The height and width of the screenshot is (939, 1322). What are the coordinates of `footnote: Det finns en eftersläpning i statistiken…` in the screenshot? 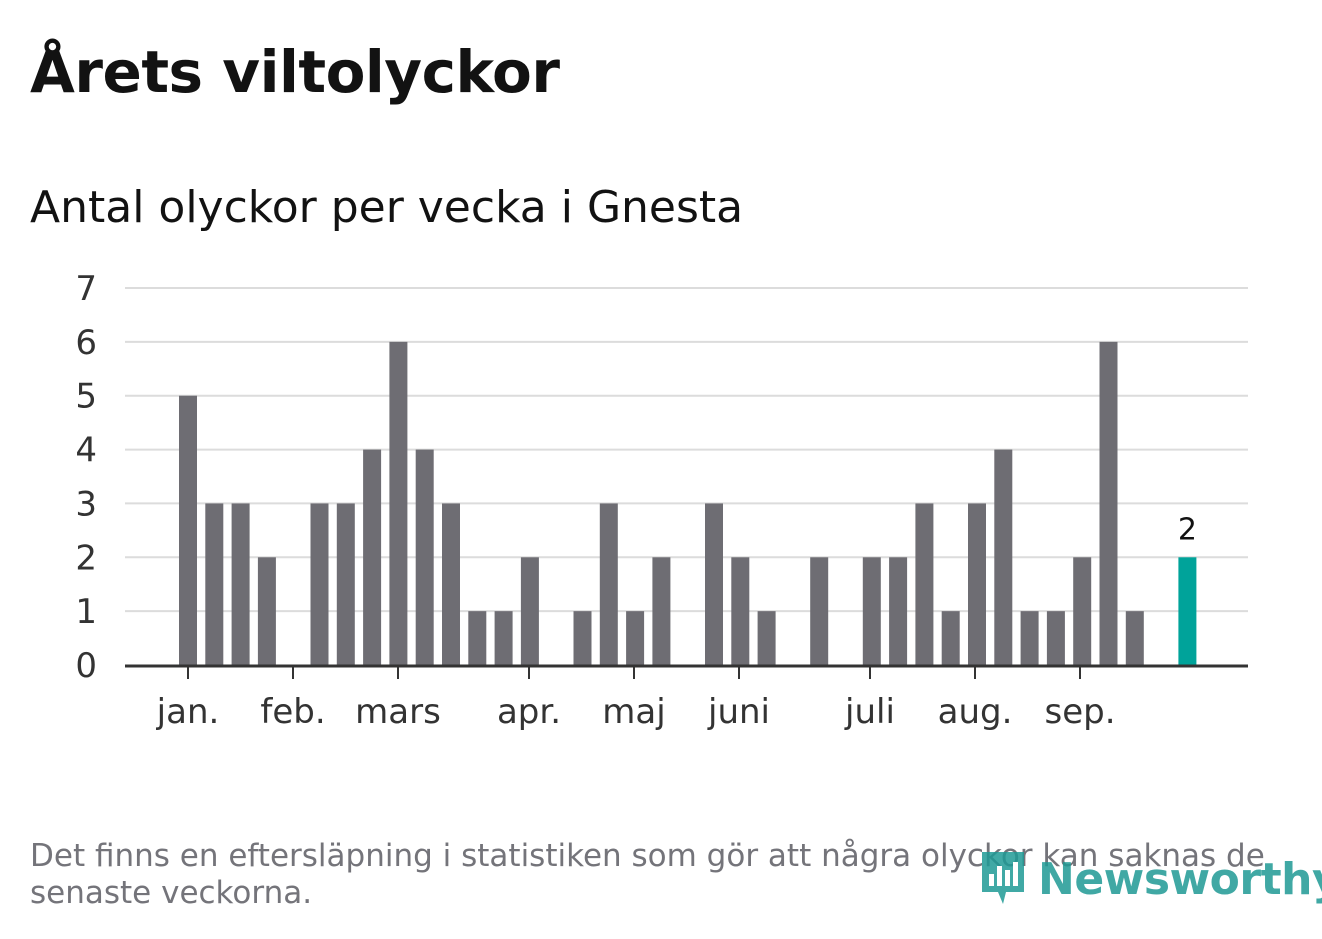 It's located at (647, 874).